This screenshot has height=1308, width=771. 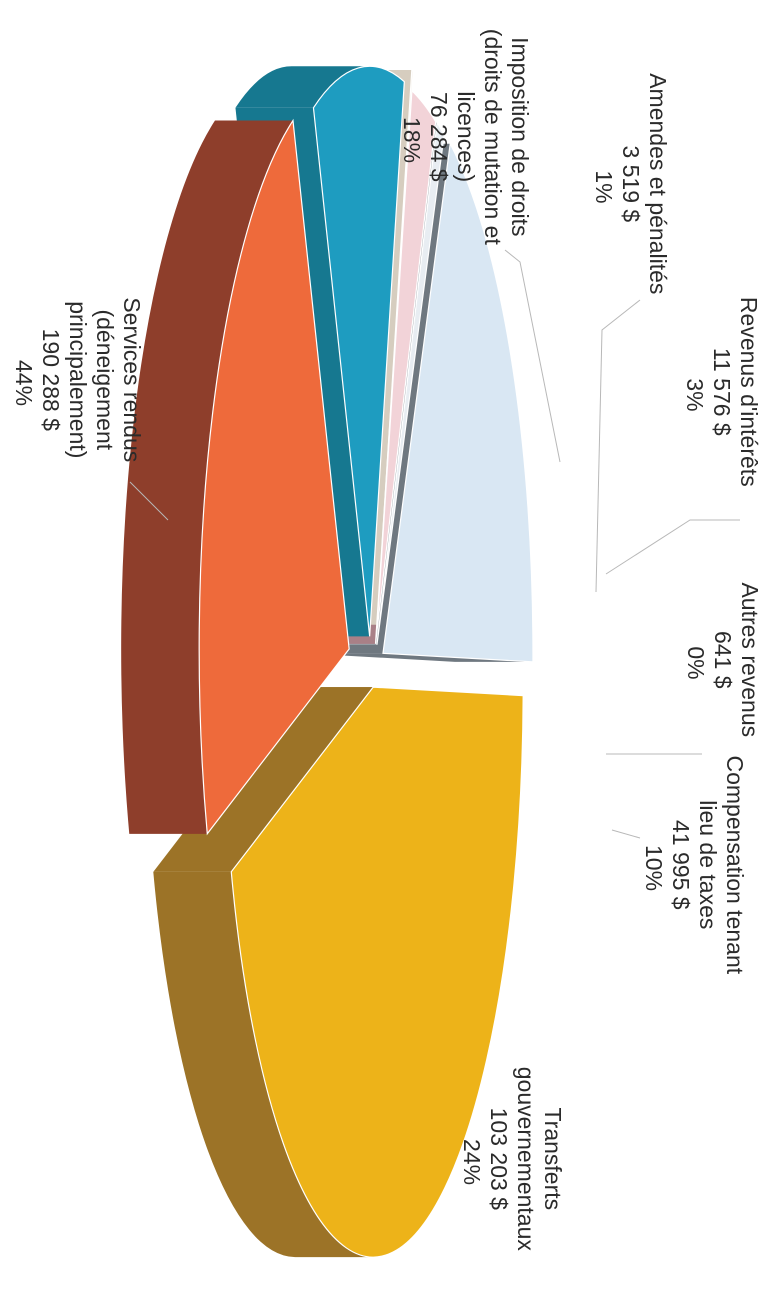 I want to click on slice-side-transferts, so click(x=207, y=477).